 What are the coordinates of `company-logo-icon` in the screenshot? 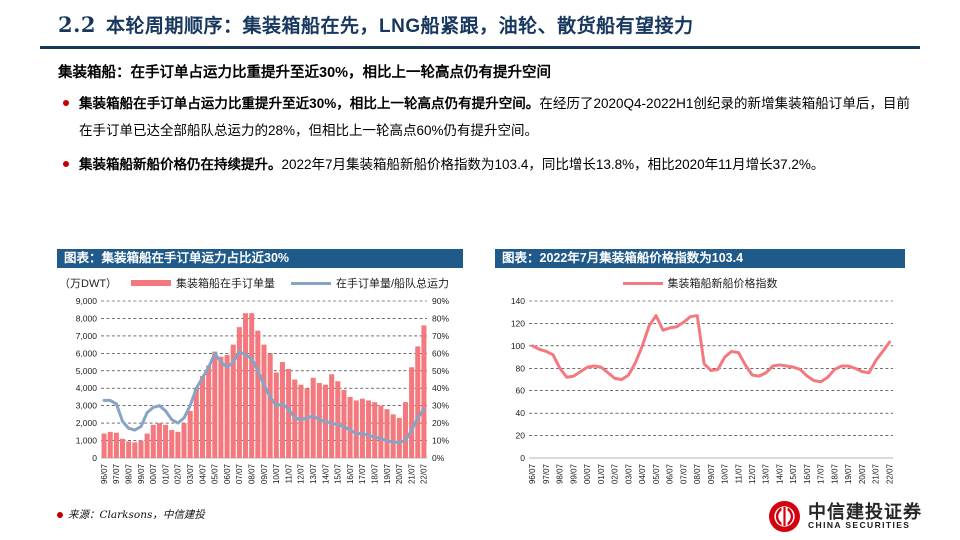 It's located at (784, 516).